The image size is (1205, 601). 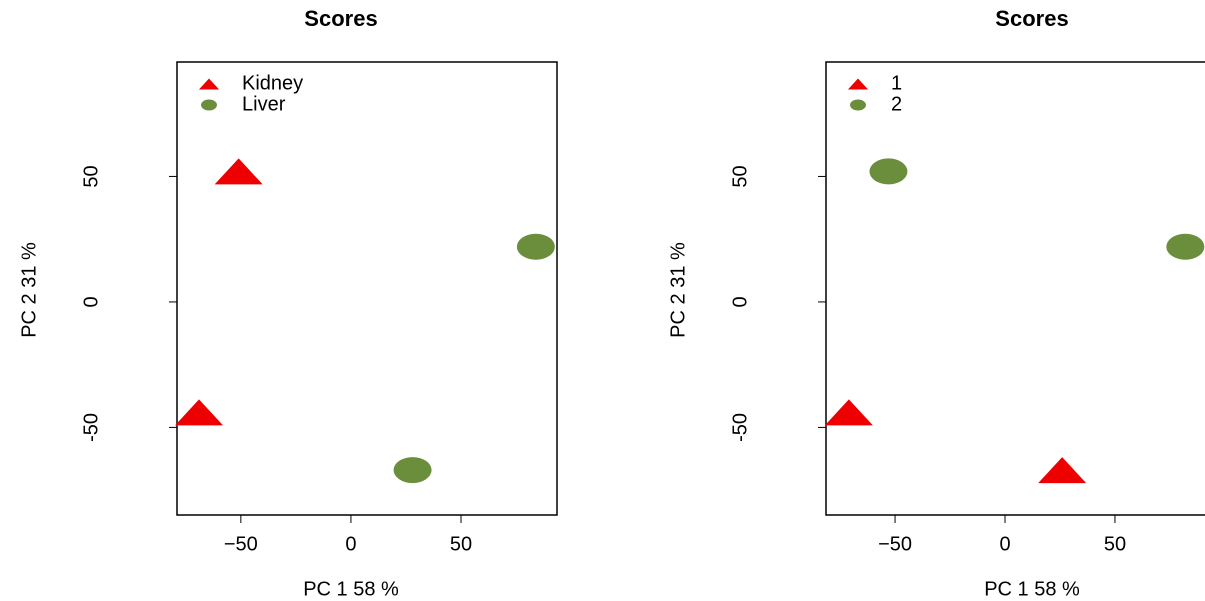 I want to click on legend-label: 2, so click(x=896, y=104).